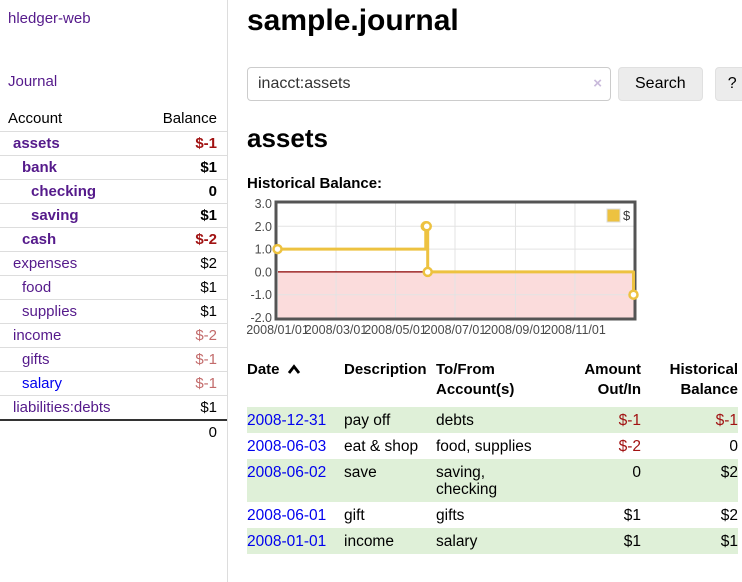 Image resolution: width=742 pixels, height=582 pixels. I want to click on x-axis-tick-label: 2008/11/01, so click(575, 330).